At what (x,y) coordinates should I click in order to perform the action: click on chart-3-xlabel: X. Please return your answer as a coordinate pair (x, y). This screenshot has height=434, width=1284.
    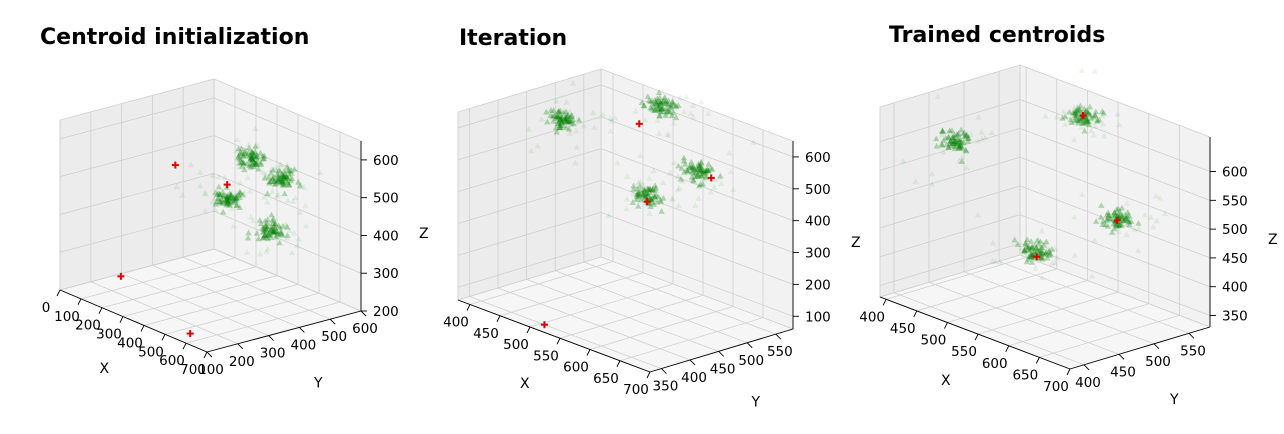
    Looking at the image, I should click on (946, 381).